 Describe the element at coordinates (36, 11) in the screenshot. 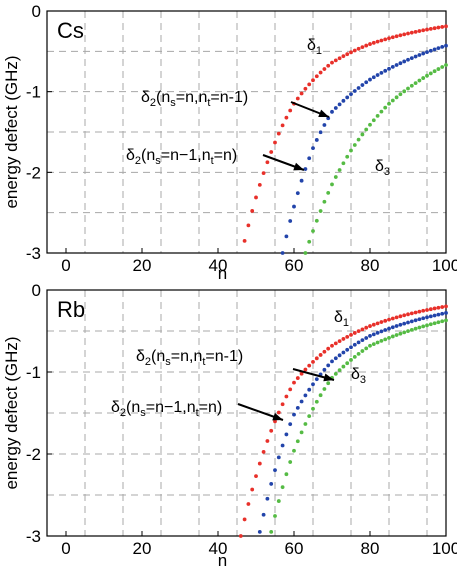

I see `y-tick-label: 0` at that location.